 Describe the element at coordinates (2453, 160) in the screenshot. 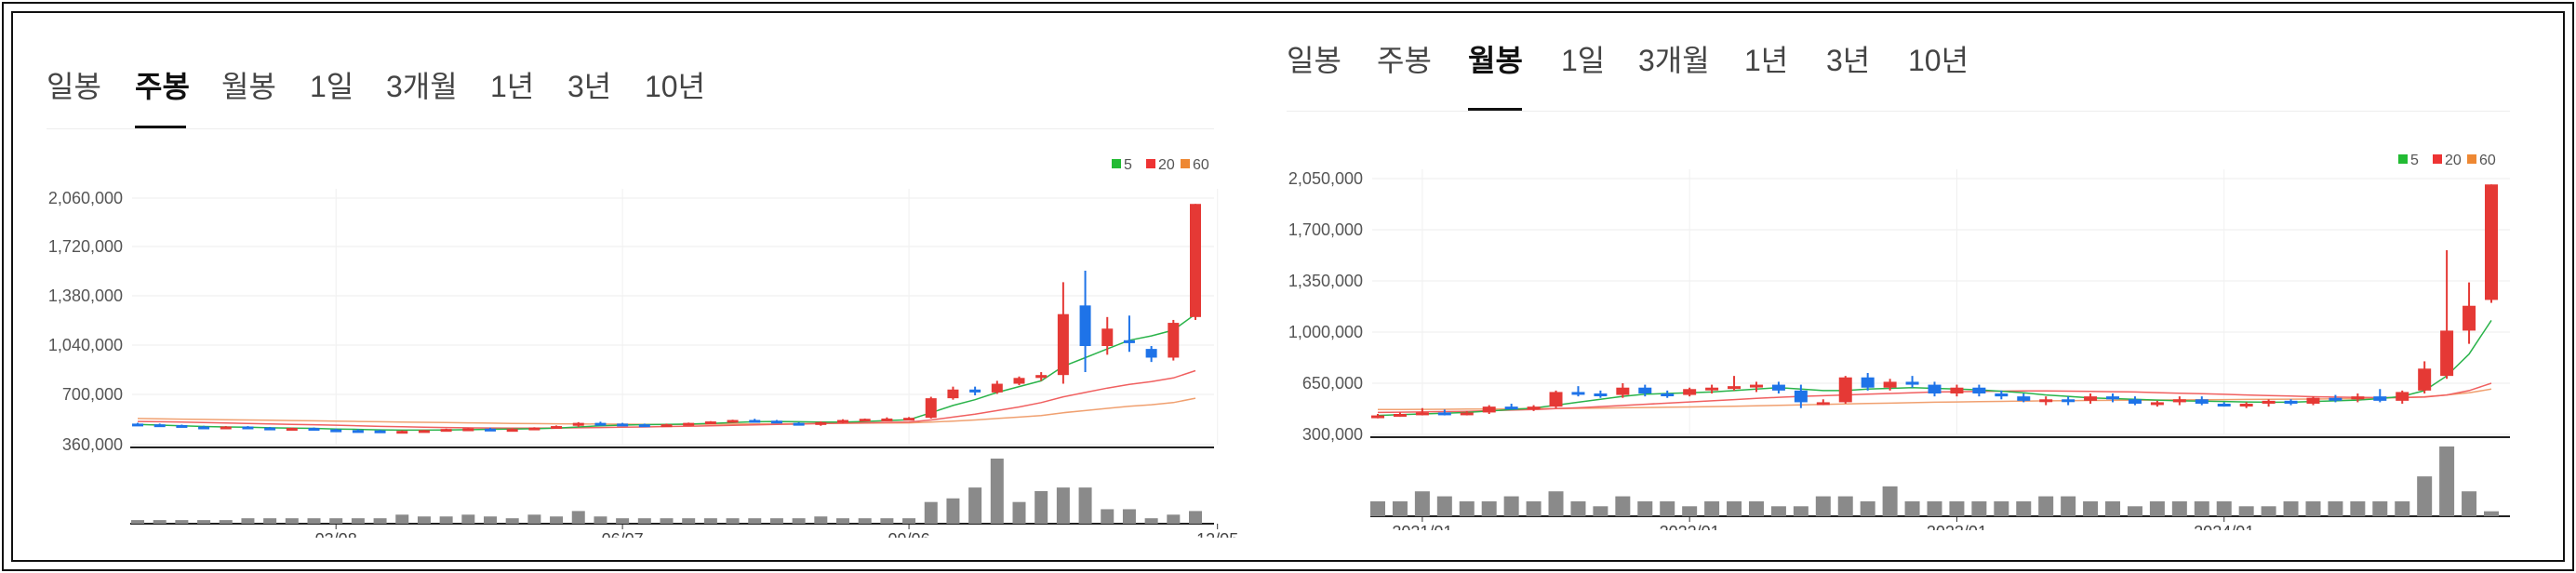

I see `legend-label-20: 20` at that location.